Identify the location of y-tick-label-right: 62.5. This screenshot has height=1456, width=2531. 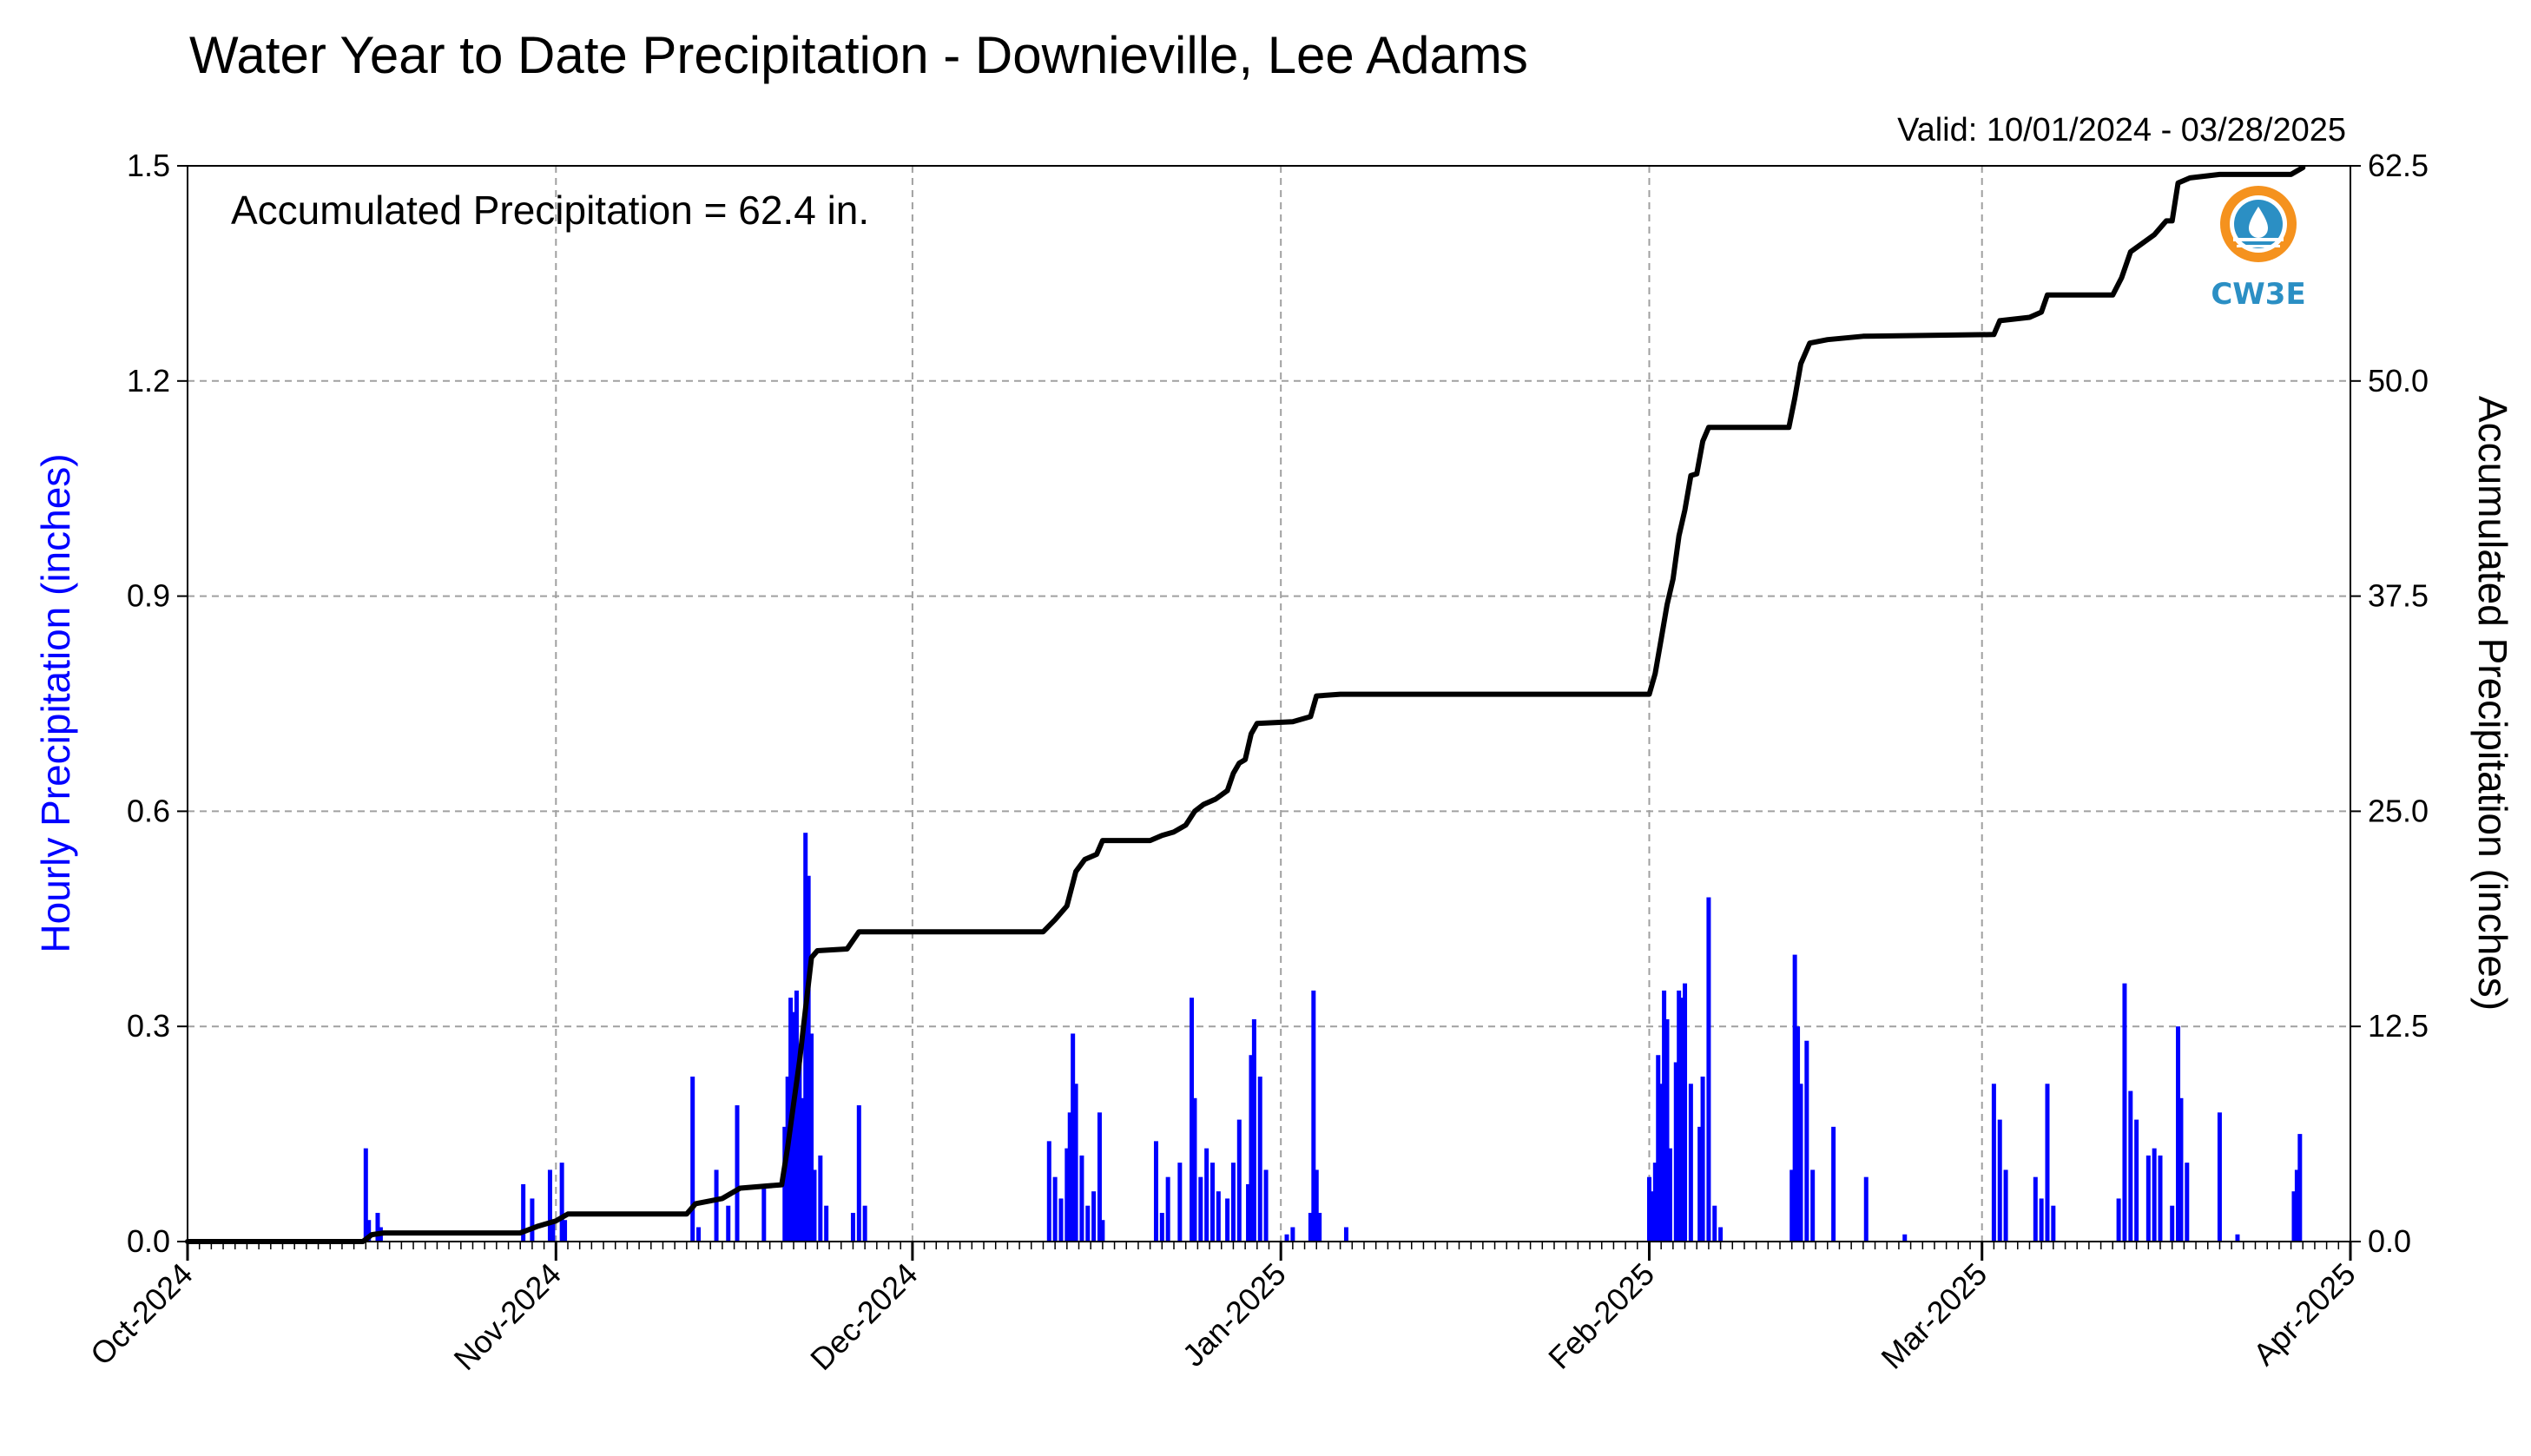
(2398, 165).